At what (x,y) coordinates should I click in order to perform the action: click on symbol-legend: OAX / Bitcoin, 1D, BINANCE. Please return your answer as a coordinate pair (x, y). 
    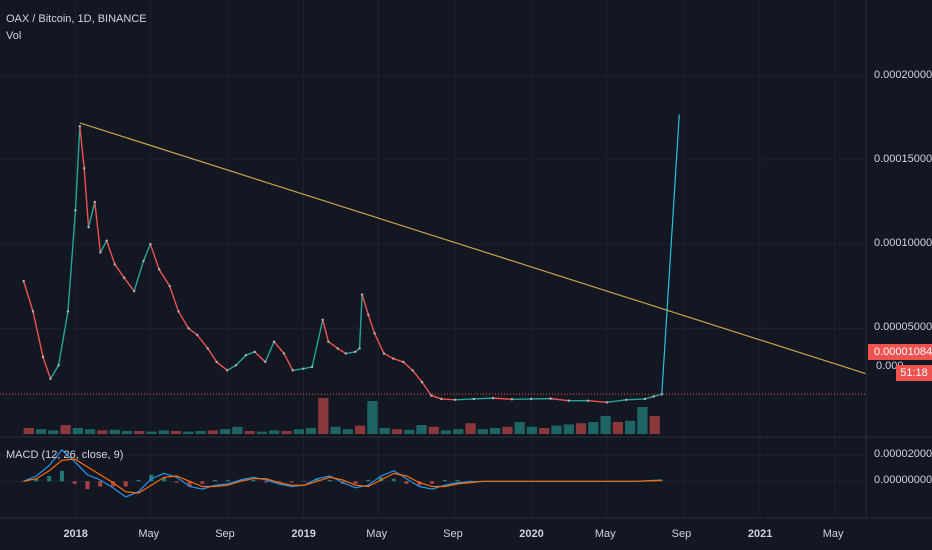
    Looking at the image, I should click on (76, 19).